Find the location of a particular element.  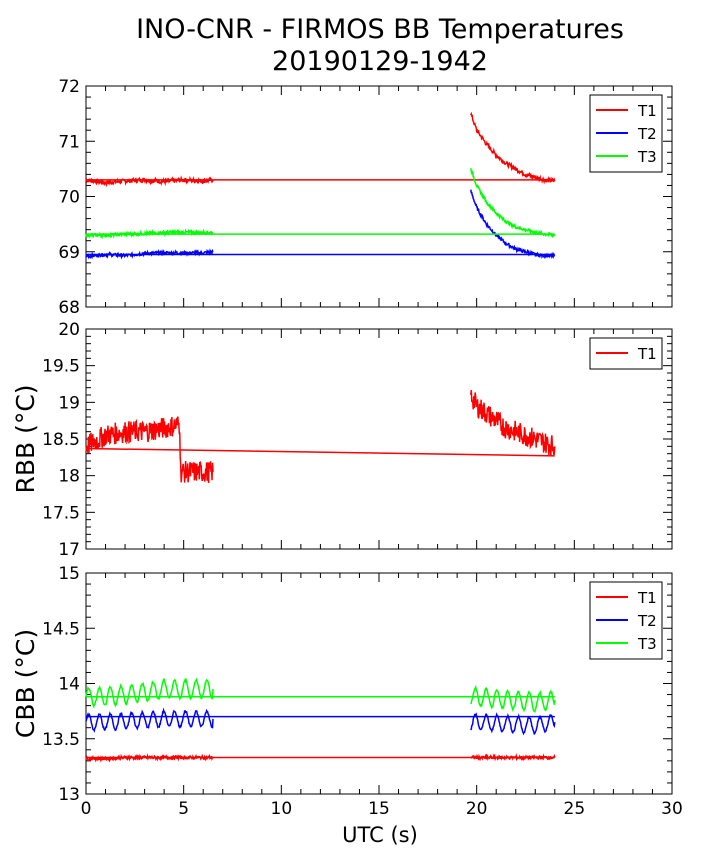

y-tick-label: 18 is located at coordinates (69, 477).